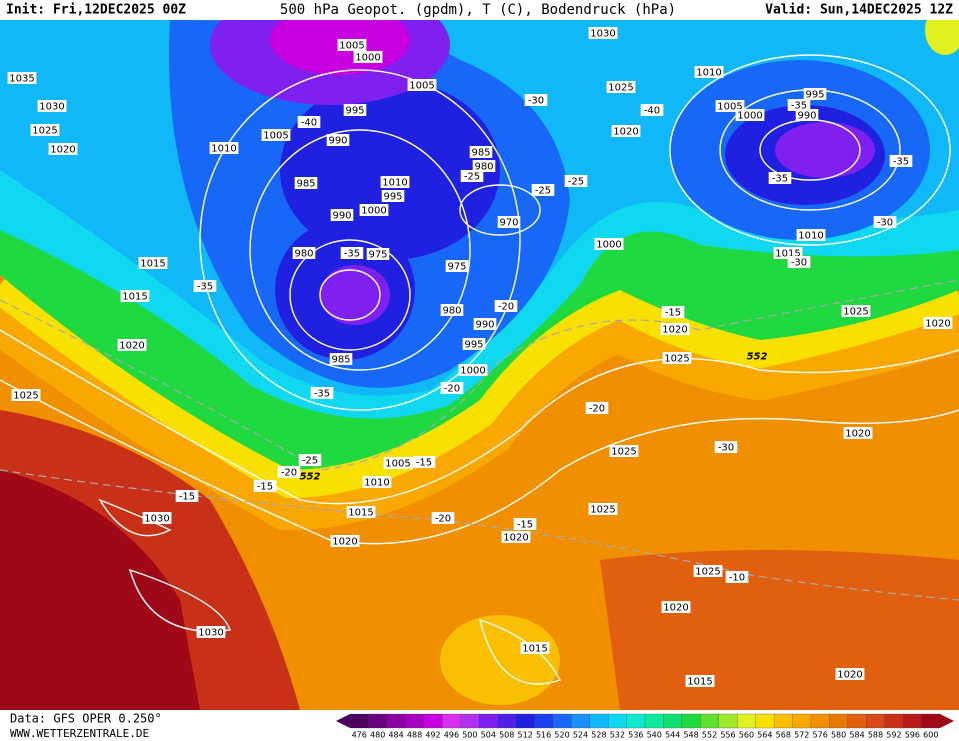 The width and height of the screenshot is (959, 741). What do you see at coordinates (801, 735) in the screenshot?
I see `colorbar-tick-label: 572` at bounding box center [801, 735].